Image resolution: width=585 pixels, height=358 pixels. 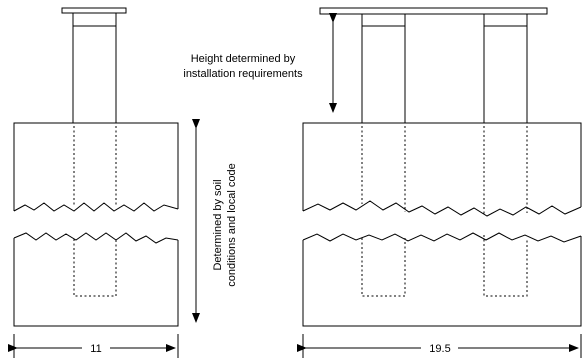 What do you see at coordinates (383, 68) in the screenshot?
I see `right-post-a` at bounding box center [383, 68].